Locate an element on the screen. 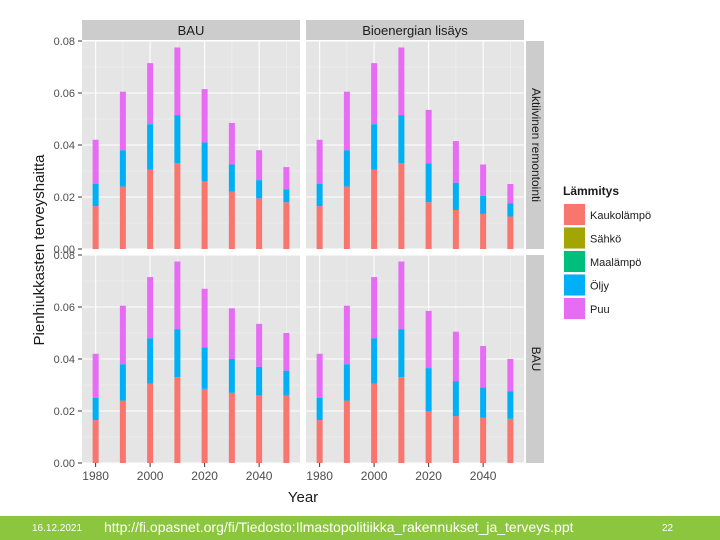 The width and height of the screenshot is (720, 540). y-axis-title: Pienhiukkasten terveyshaitta is located at coordinates (39, 250).